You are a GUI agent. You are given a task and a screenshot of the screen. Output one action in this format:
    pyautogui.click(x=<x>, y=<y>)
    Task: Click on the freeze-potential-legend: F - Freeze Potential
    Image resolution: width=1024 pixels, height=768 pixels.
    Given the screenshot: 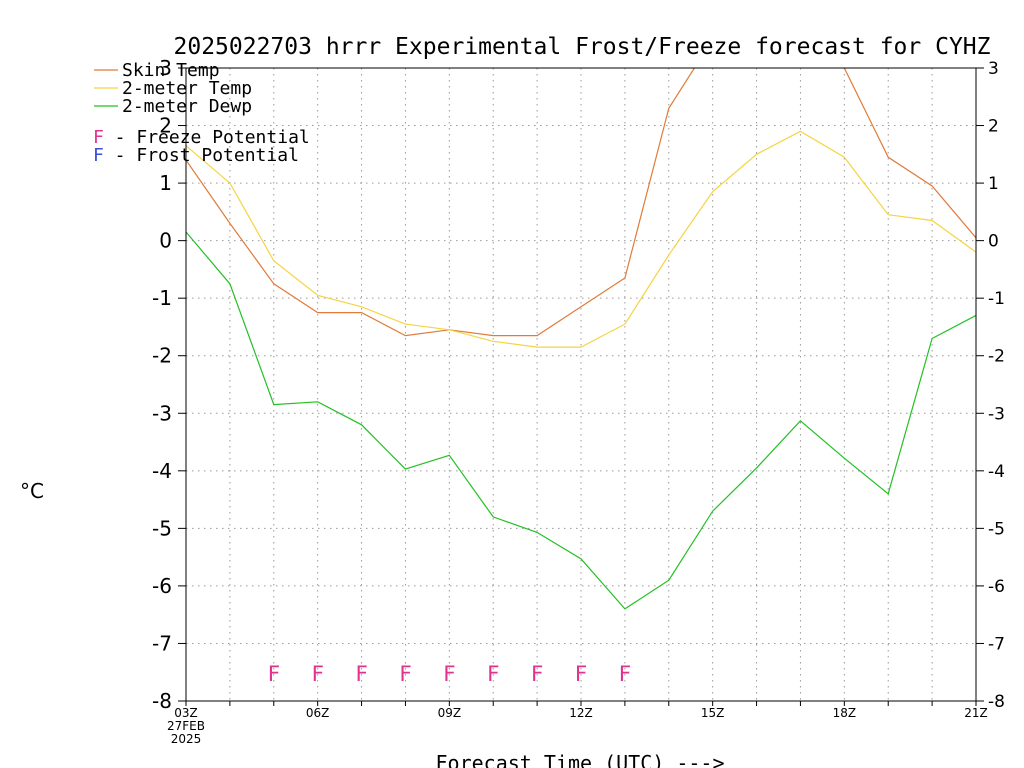 What is the action you would take?
    pyautogui.click(x=201, y=137)
    